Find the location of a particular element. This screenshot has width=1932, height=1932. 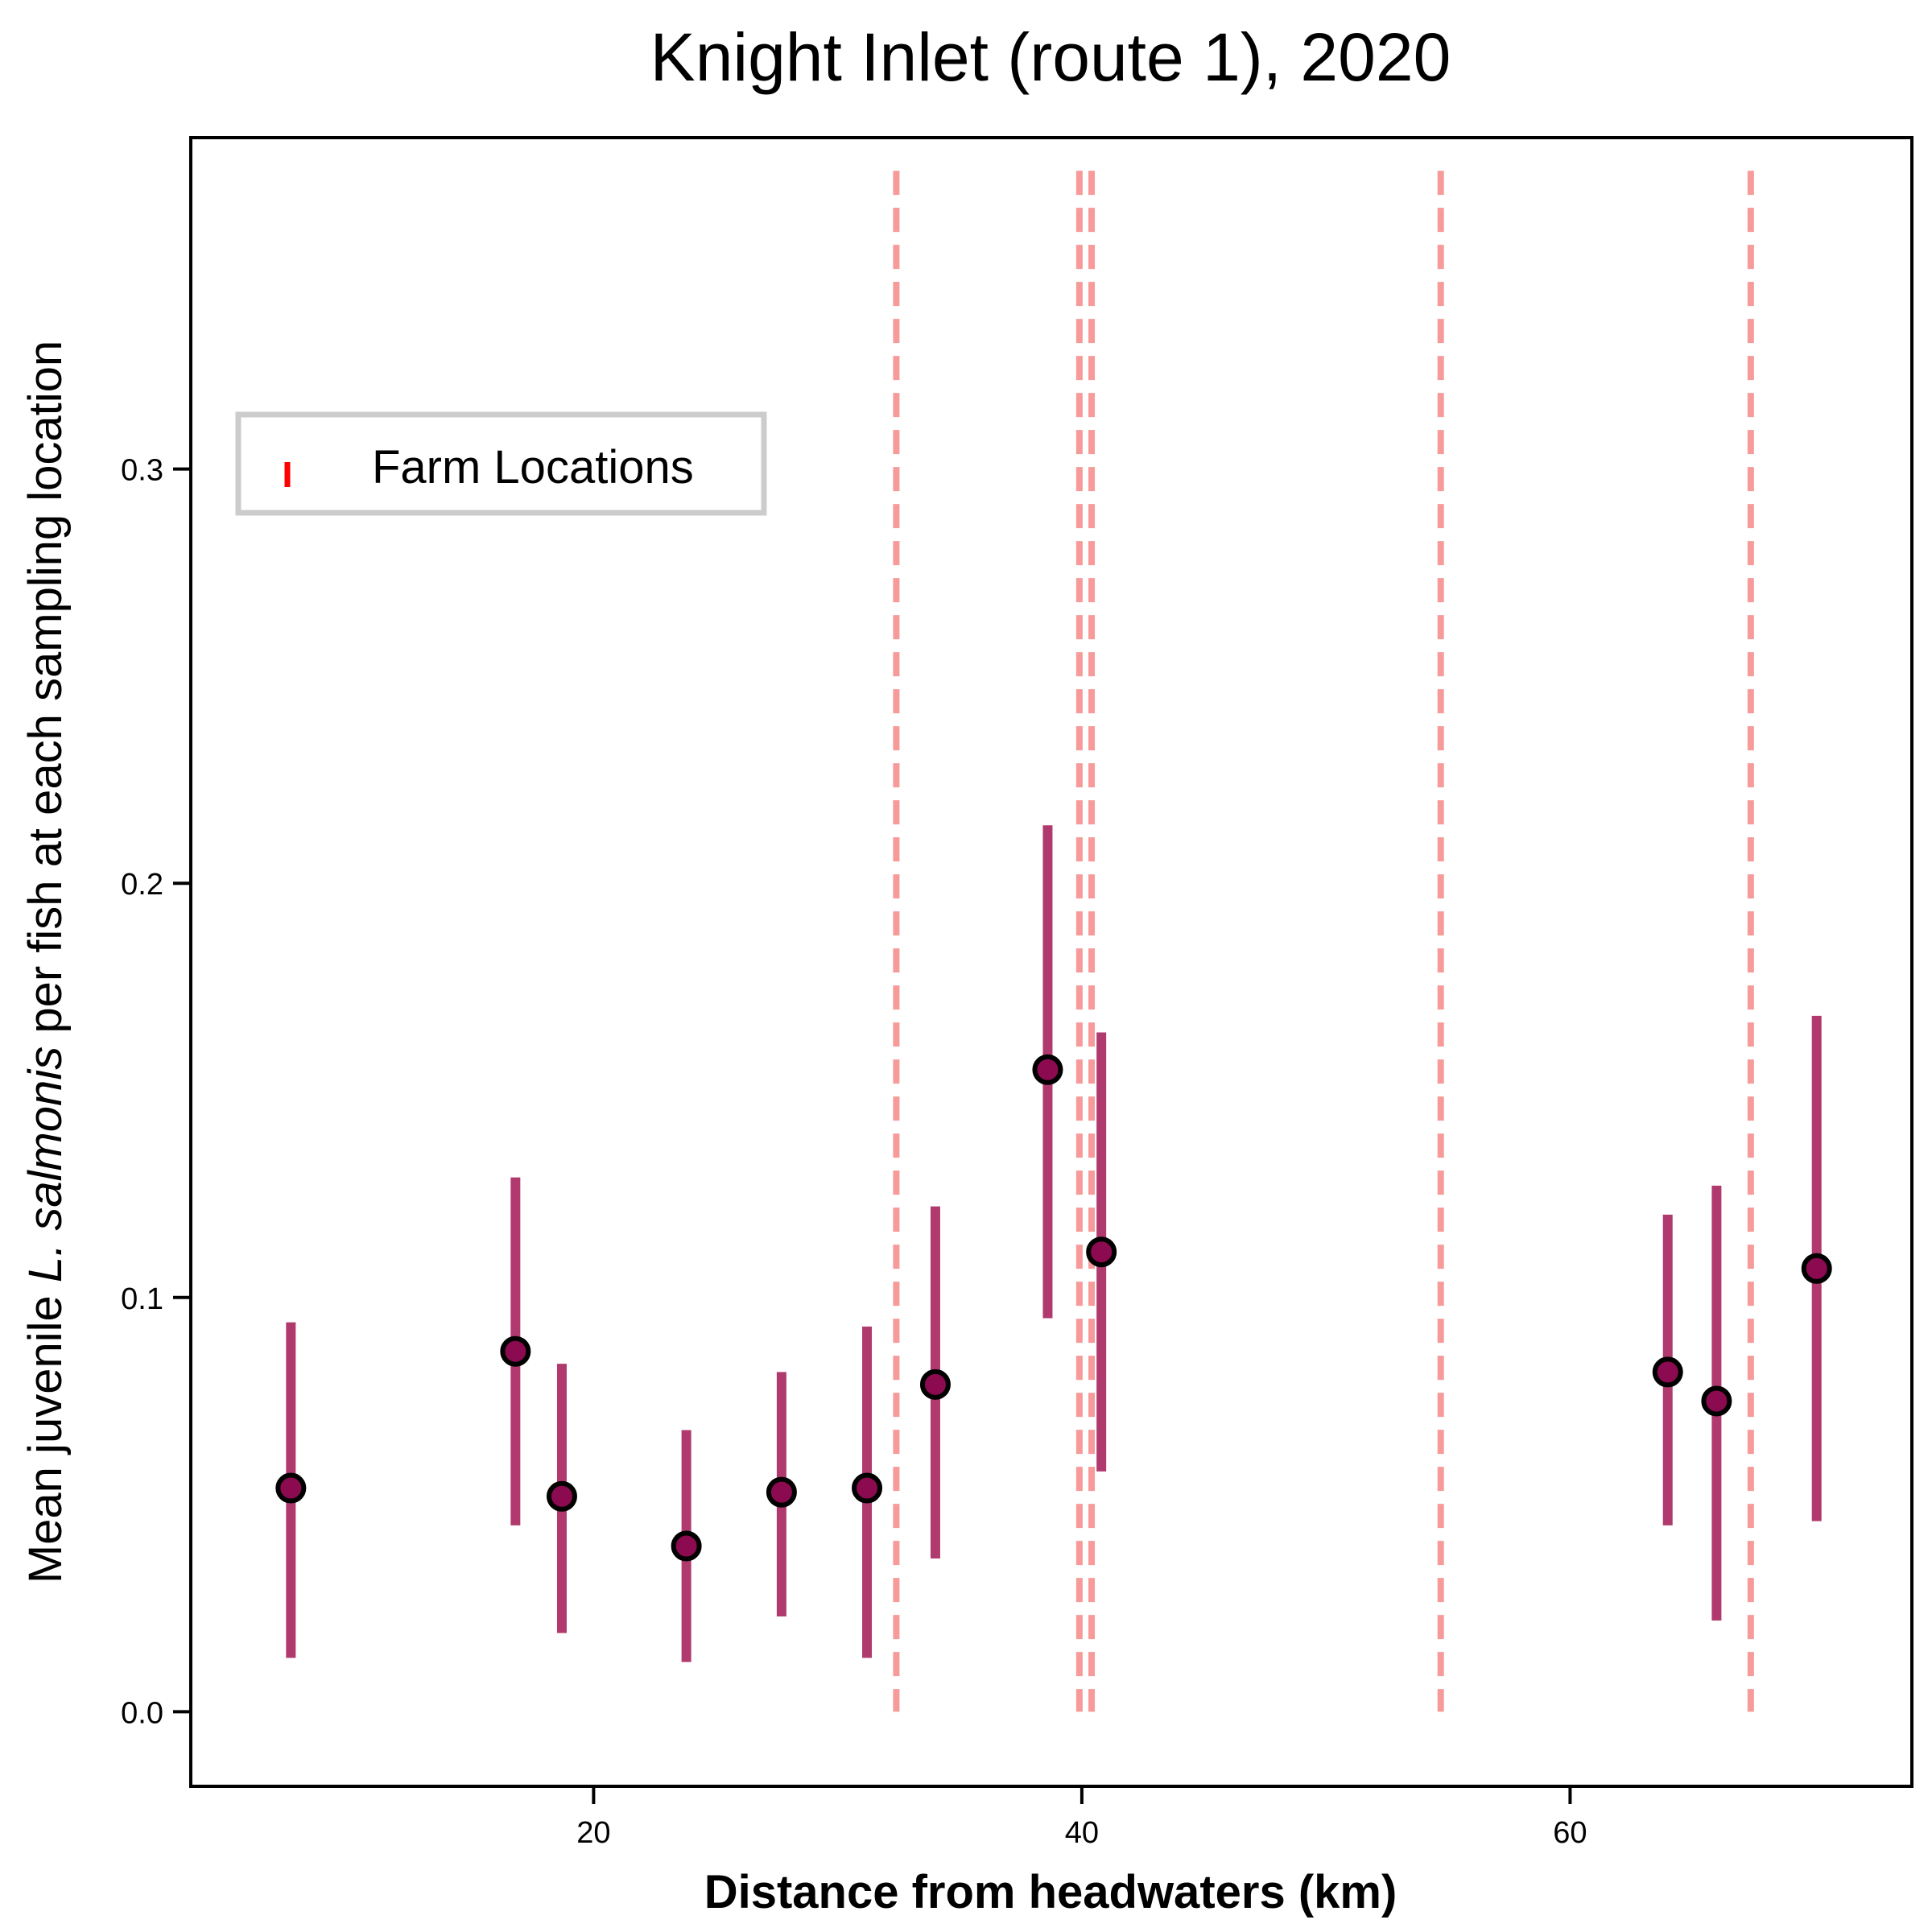

chart-title: Knight Inlet (route 1), 2020 is located at coordinates (1050, 57).